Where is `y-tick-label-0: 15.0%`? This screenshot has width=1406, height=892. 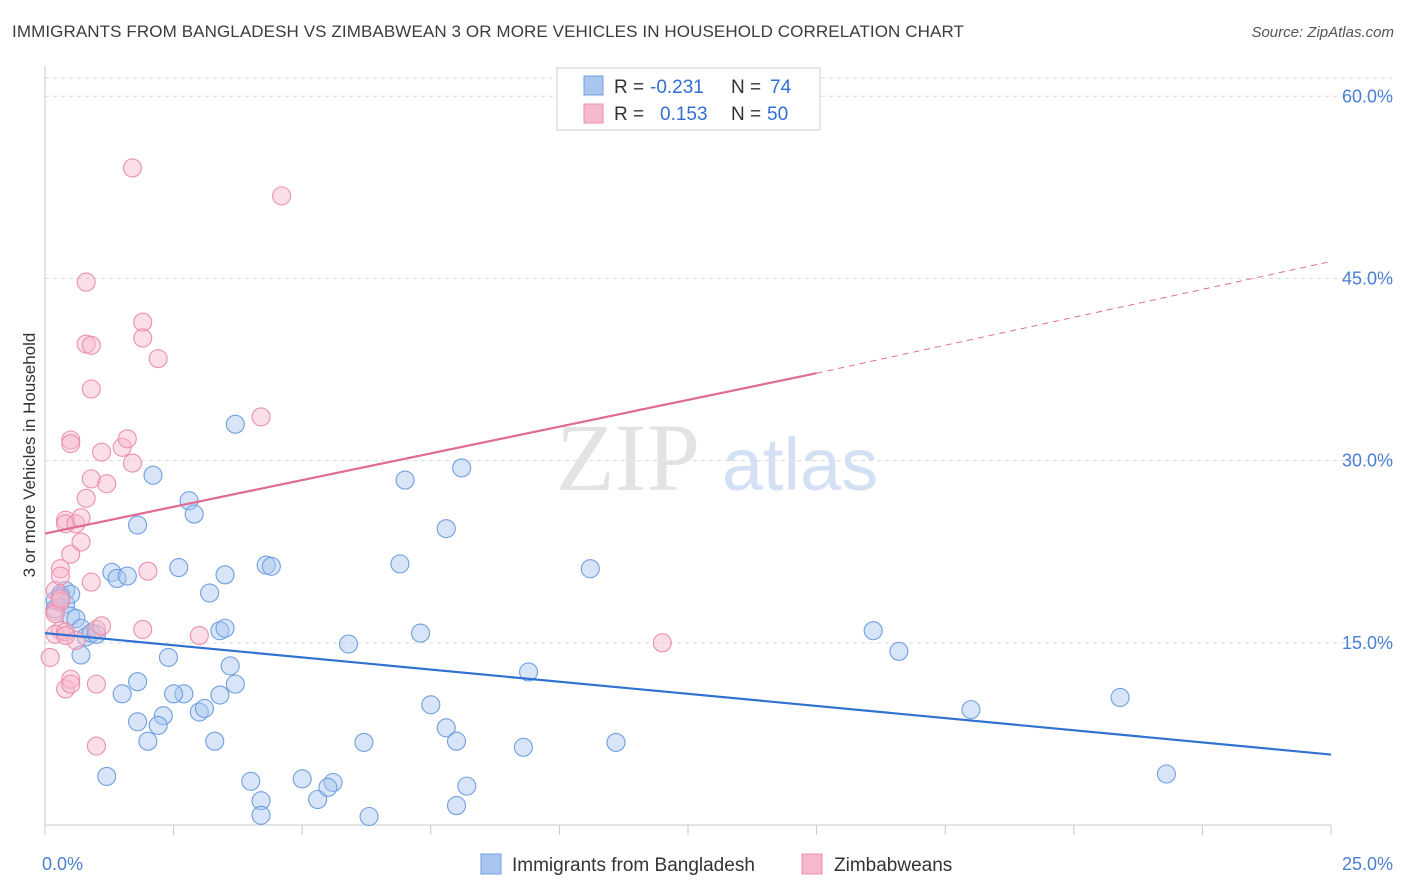
y-tick-label-0: 15.0% is located at coordinates (1367, 643).